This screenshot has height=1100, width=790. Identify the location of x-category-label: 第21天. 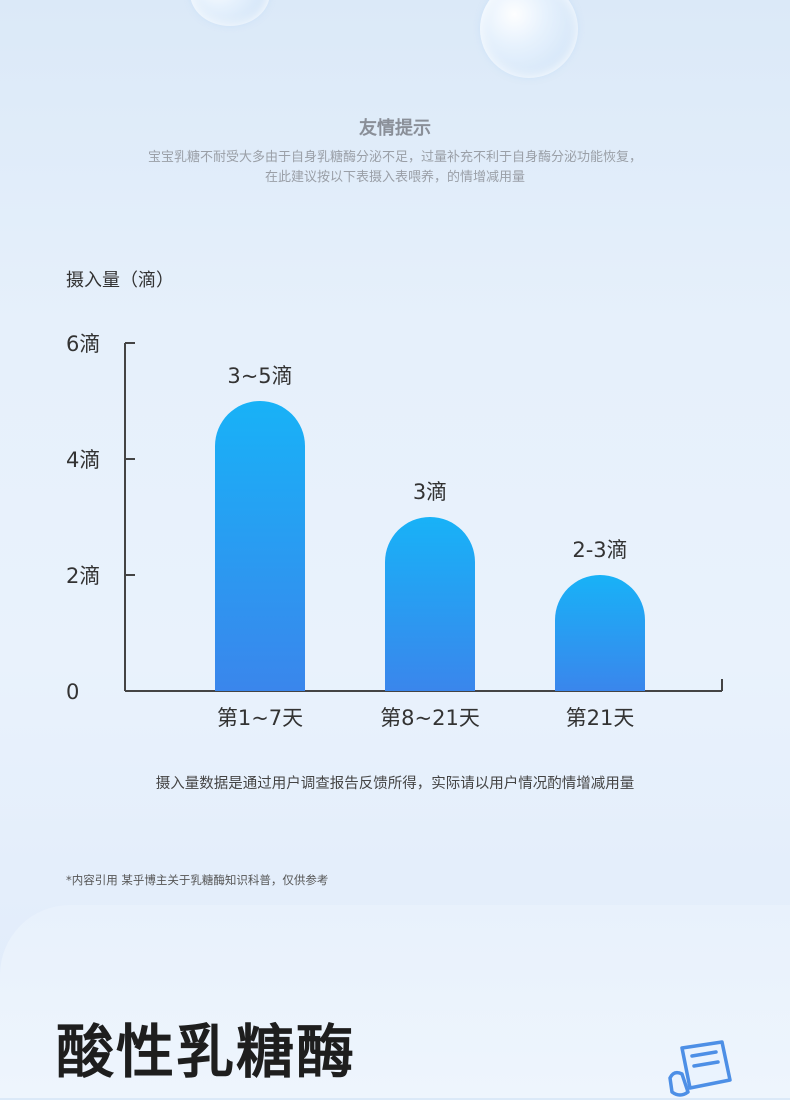
(600, 718).